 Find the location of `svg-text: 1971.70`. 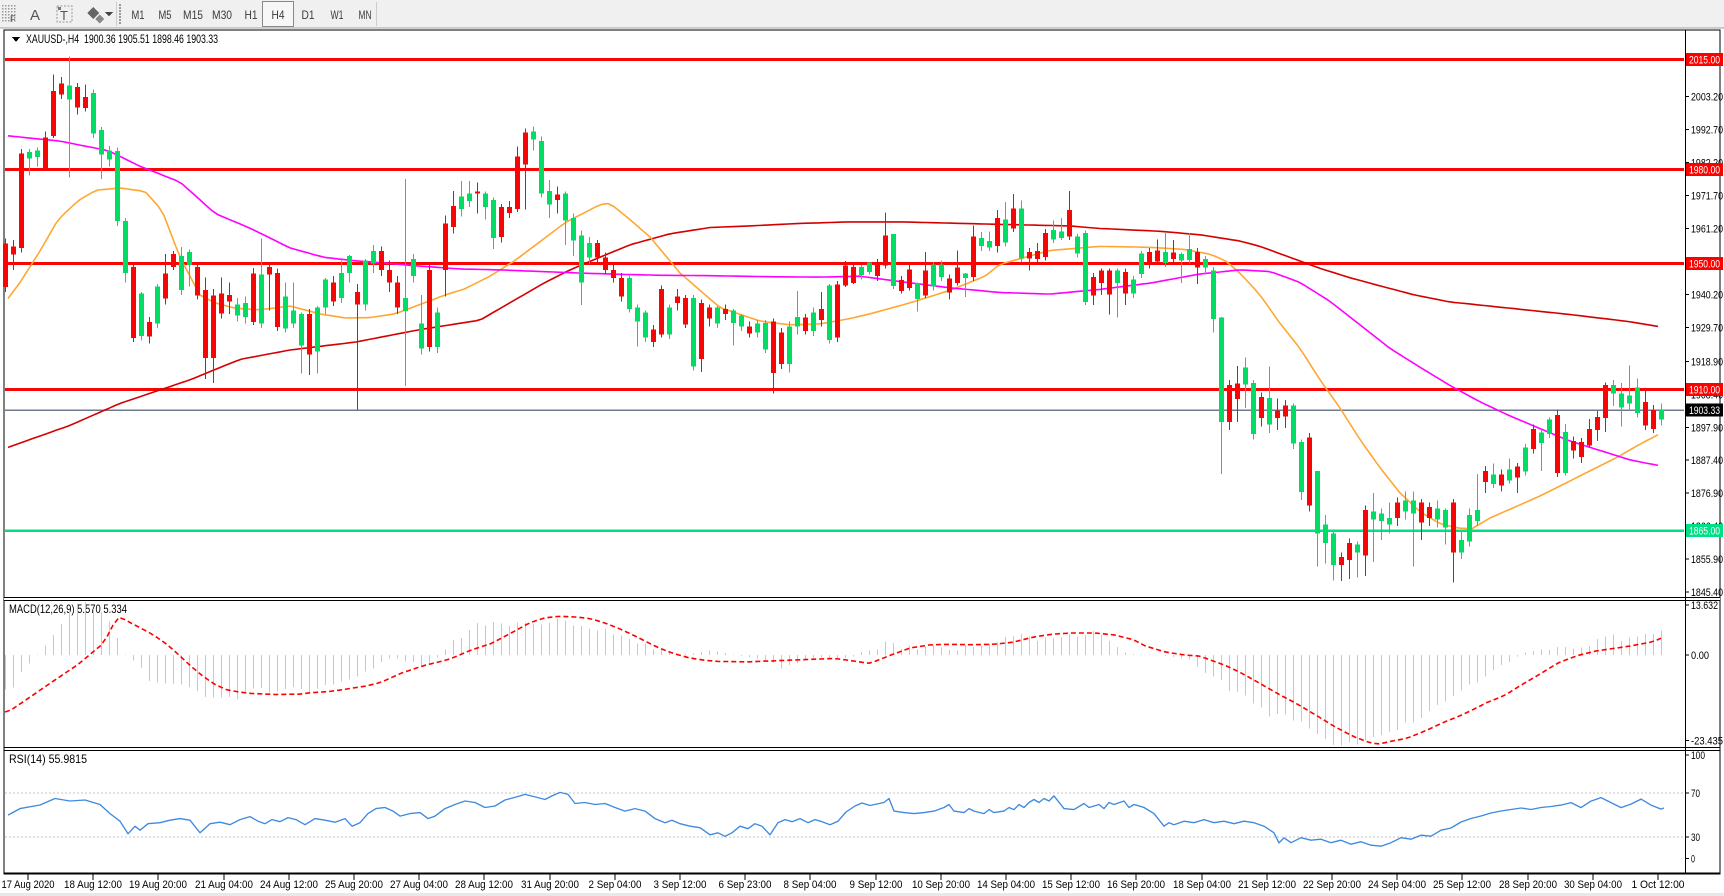

svg-text: 1971.70 is located at coordinates (1707, 197).